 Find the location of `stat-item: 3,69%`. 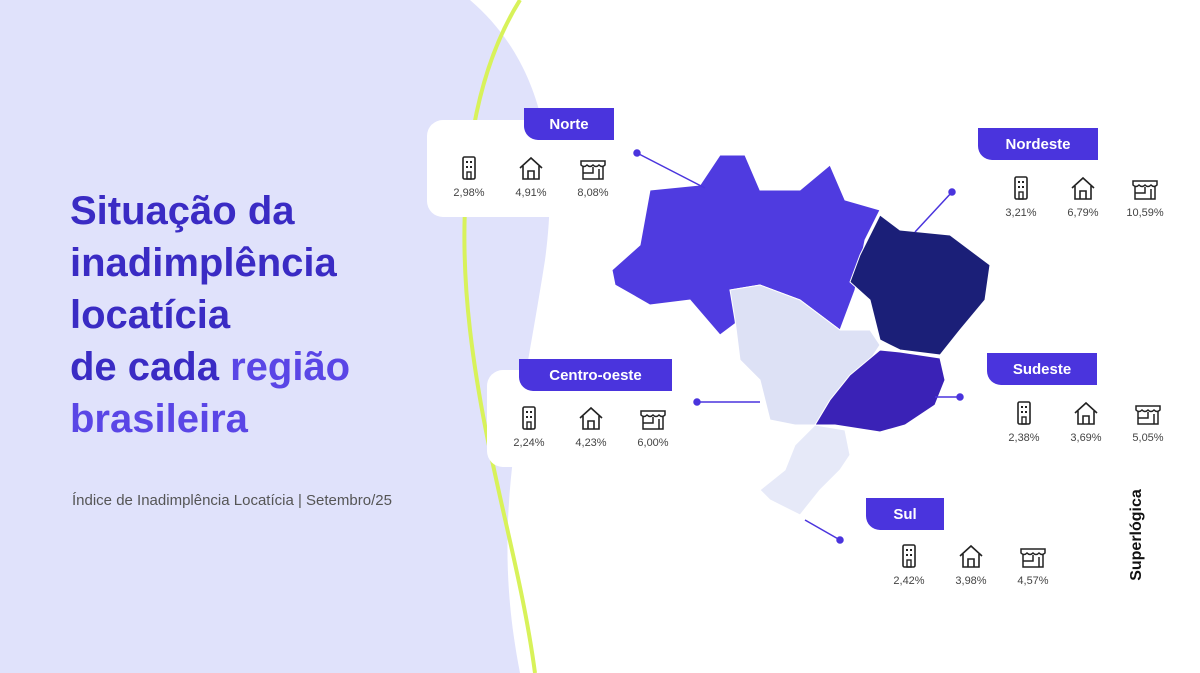

stat-item: 3,69% is located at coordinates (1086, 422).